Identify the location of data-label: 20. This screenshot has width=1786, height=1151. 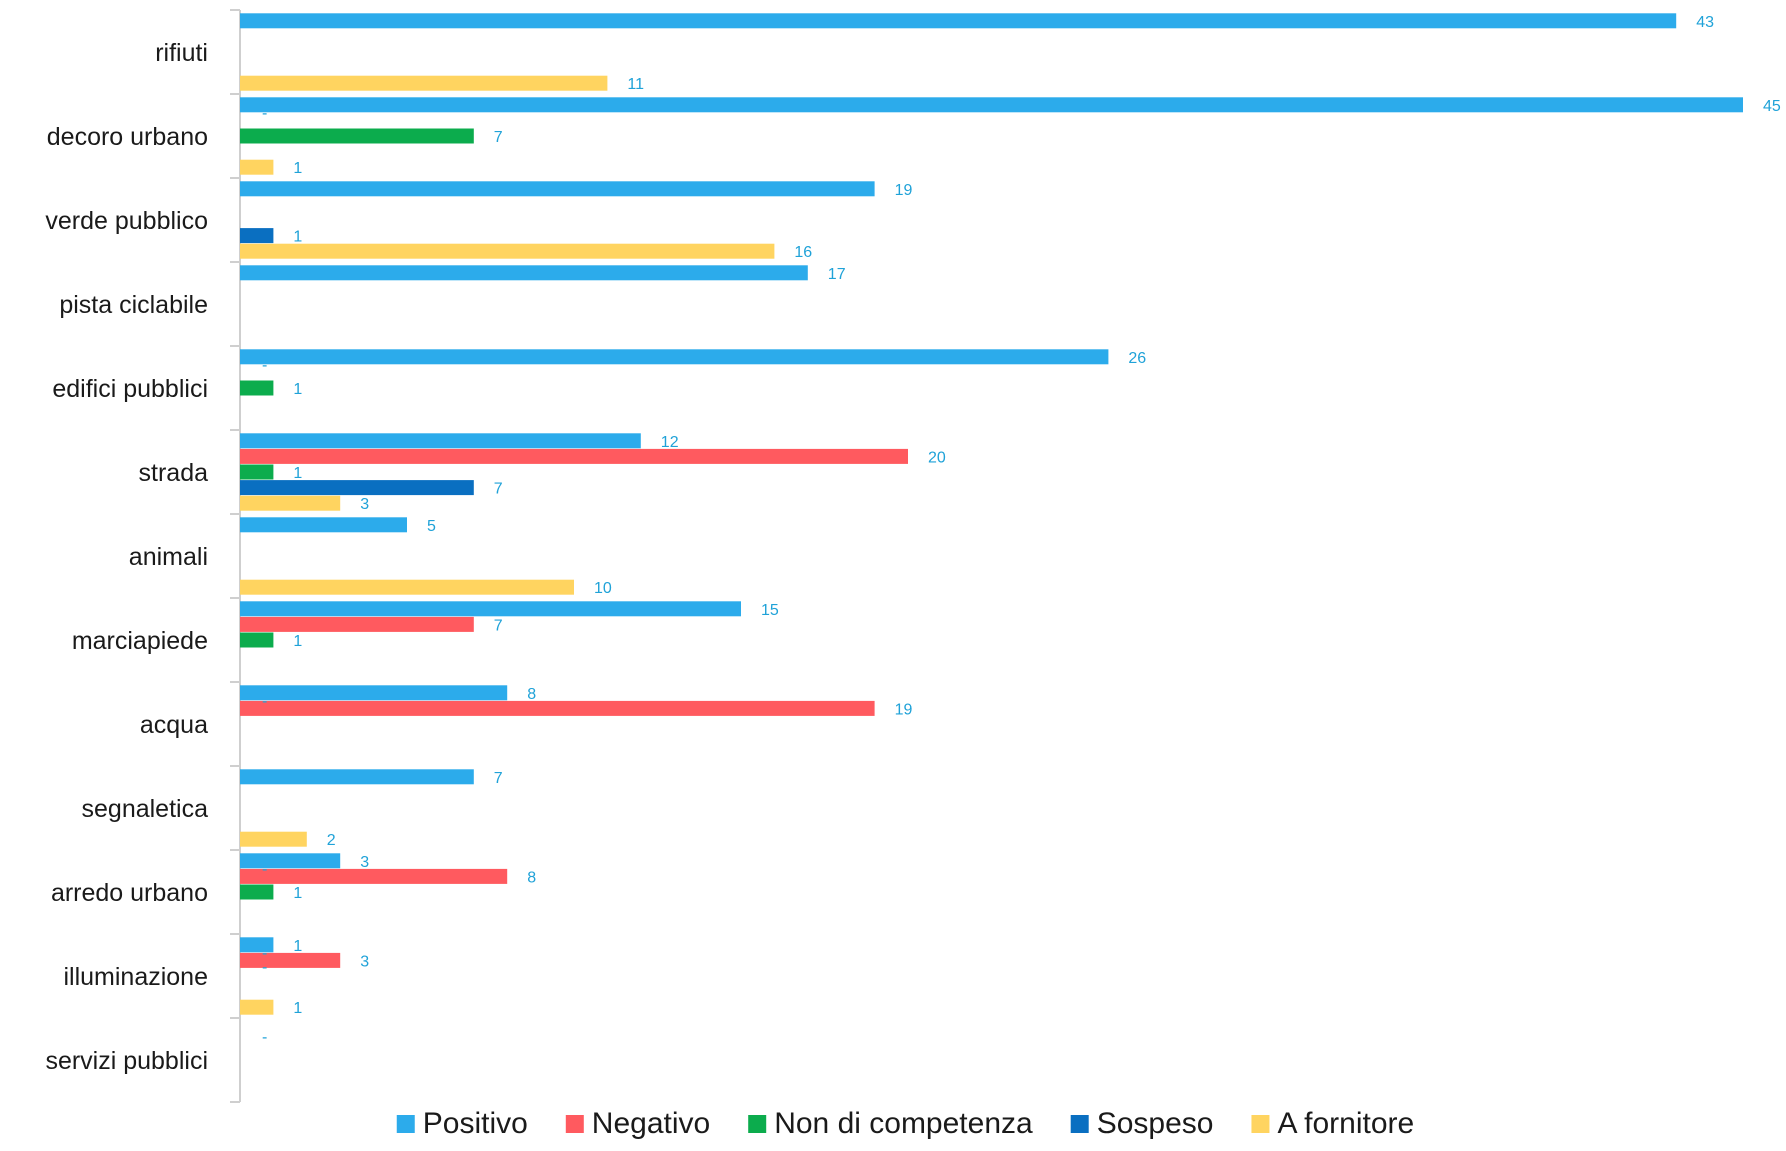
(937, 457).